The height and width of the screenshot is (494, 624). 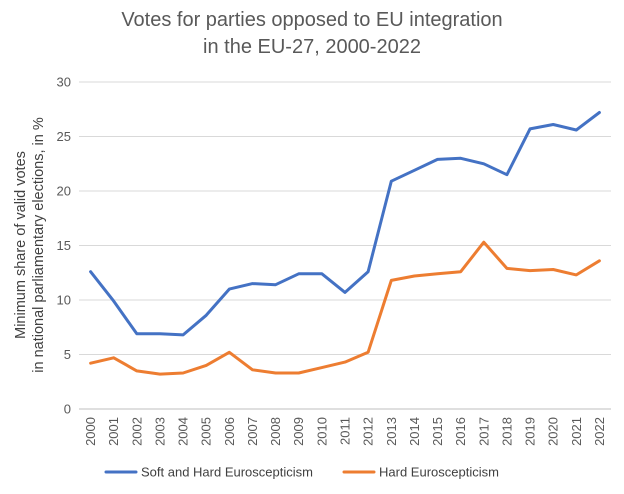 What do you see at coordinates (90, 431) in the screenshot?
I see `x-tick-label: 2000` at bounding box center [90, 431].